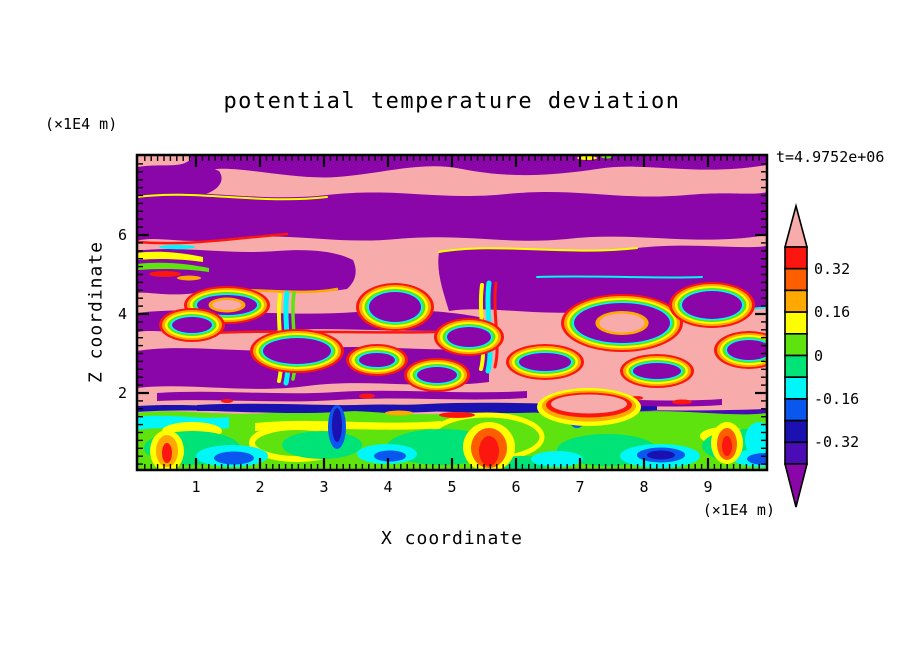 The image size is (904, 654). Describe the element at coordinates (452, 101) in the screenshot. I see `chart-title: potential temperature deviation` at that location.